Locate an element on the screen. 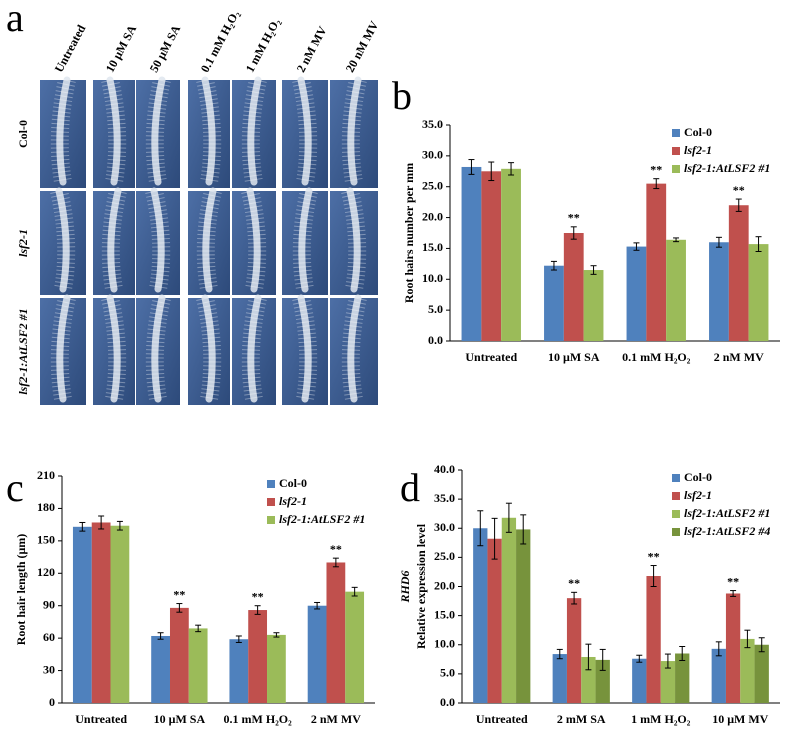 The image size is (787, 729). y-tick-label: 25.0 is located at coordinates (432, 185).